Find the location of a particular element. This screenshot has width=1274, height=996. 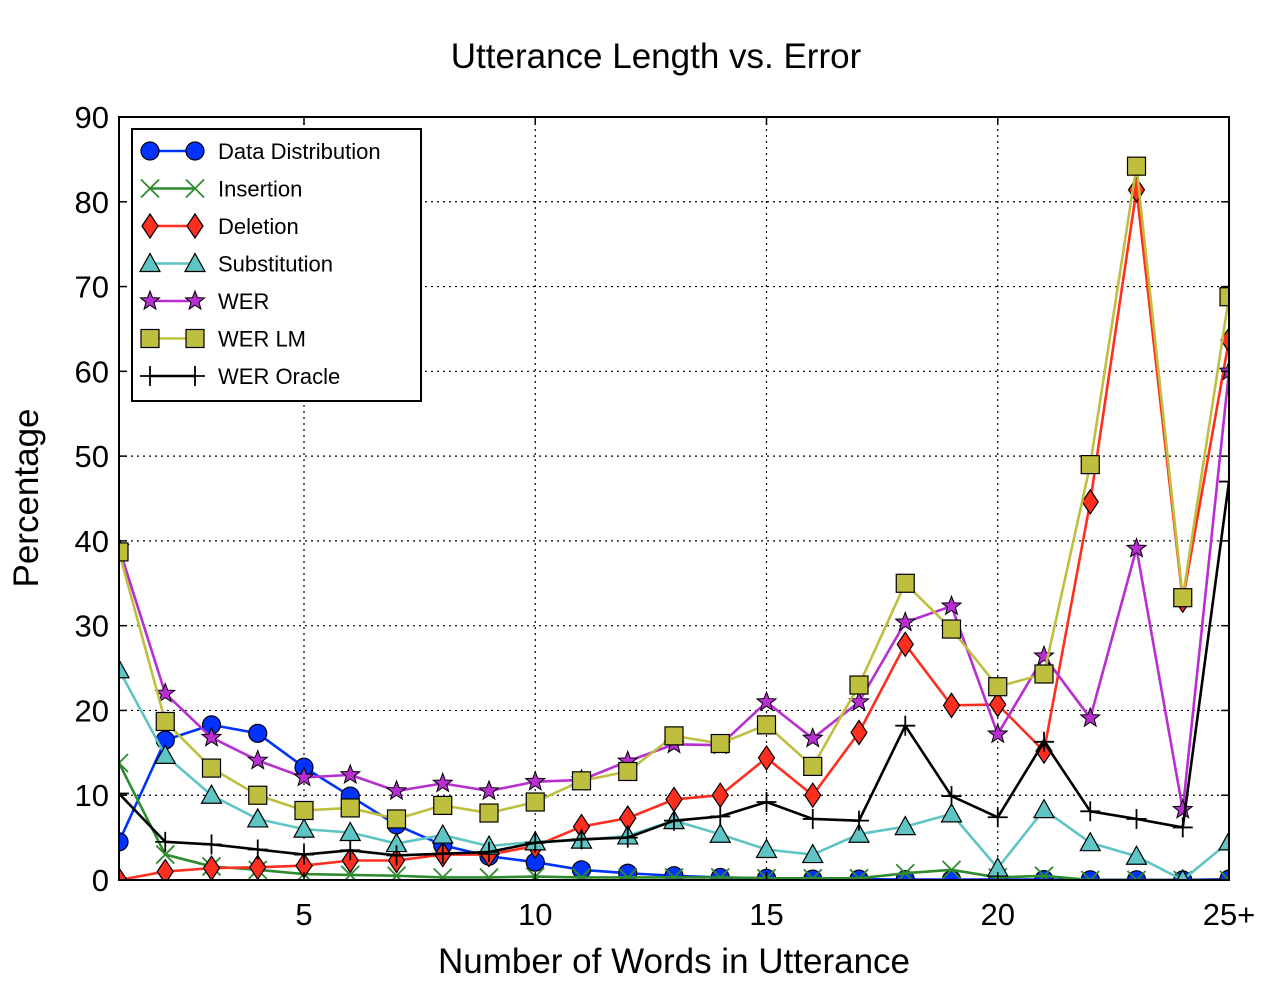

y-tick-label: 30 is located at coordinates (92, 626).